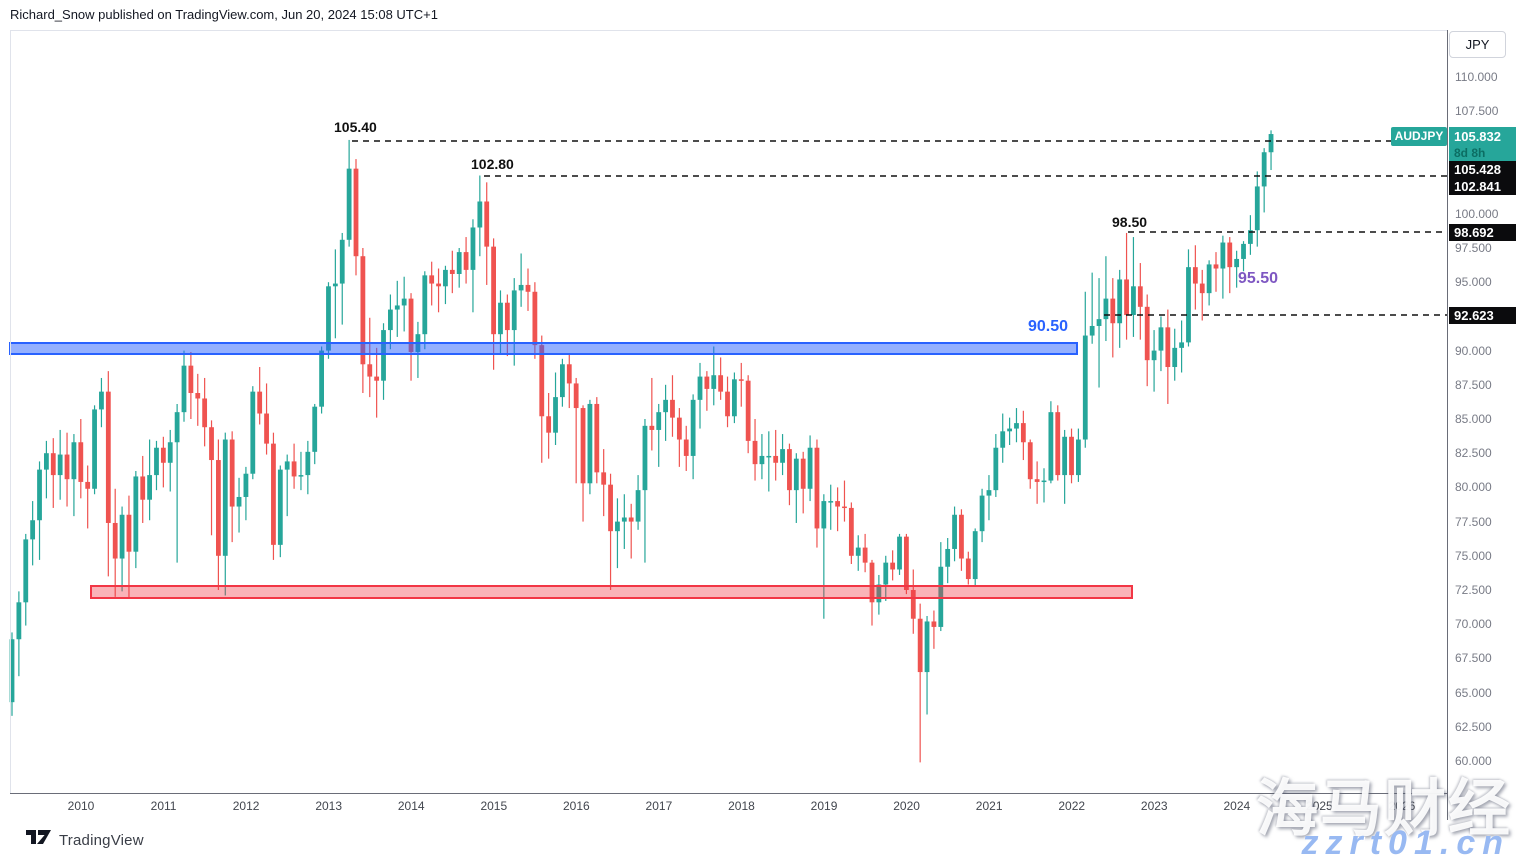 The image size is (1516, 863). What do you see at coordinates (1130, 222) in the screenshot?
I see `price-annotation-label: 98.50` at bounding box center [1130, 222].